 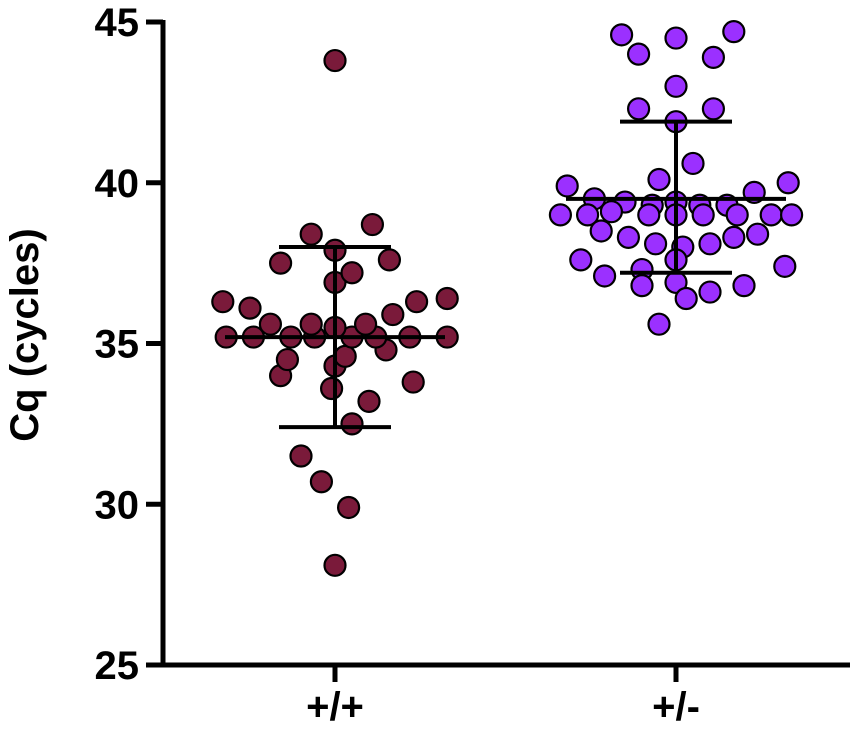 What do you see at coordinates (505, 695) in the screenshot?
I see `x-axis: +/+ +/-` at bounding box center [505, 695].